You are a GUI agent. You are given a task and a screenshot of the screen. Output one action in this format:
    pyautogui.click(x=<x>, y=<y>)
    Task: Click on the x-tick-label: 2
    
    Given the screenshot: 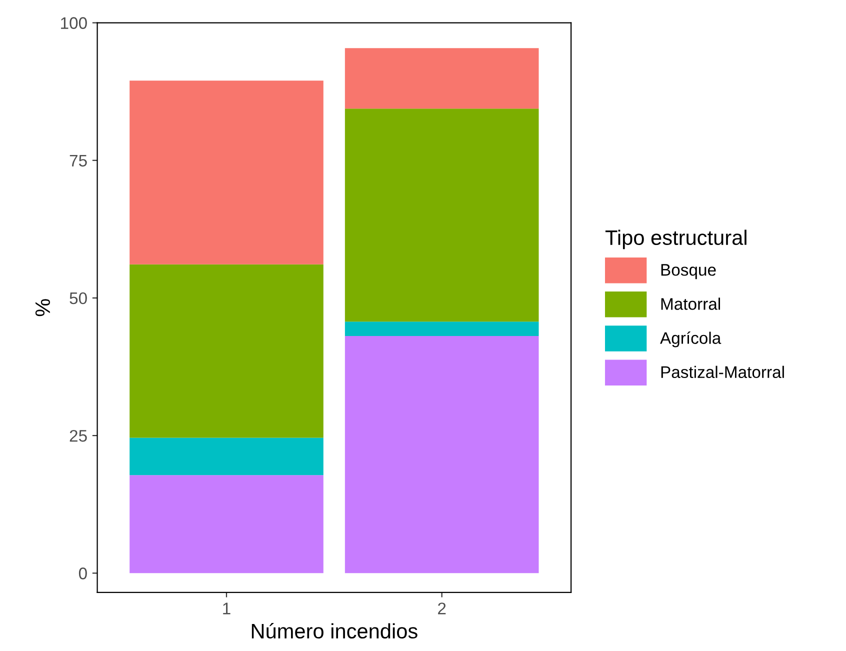 What is the action you would take?
    pyautogui.click(x=442, y=608)
    